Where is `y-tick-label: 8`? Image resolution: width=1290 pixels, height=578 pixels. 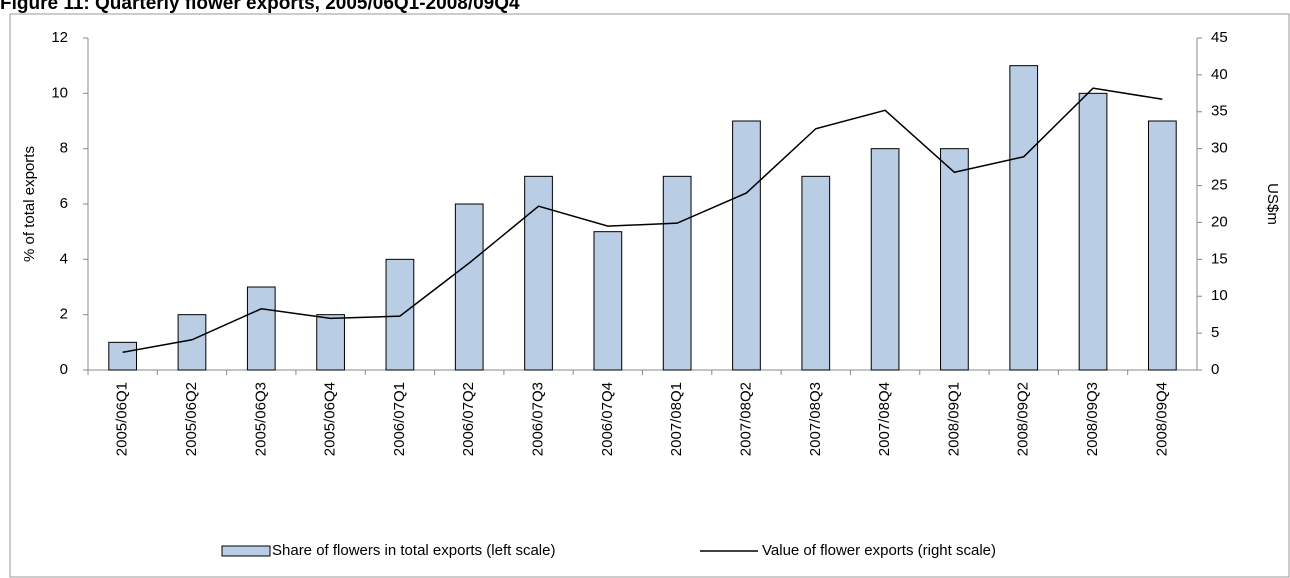 y-tick-label: 8 is located at coordinates (64, 148).